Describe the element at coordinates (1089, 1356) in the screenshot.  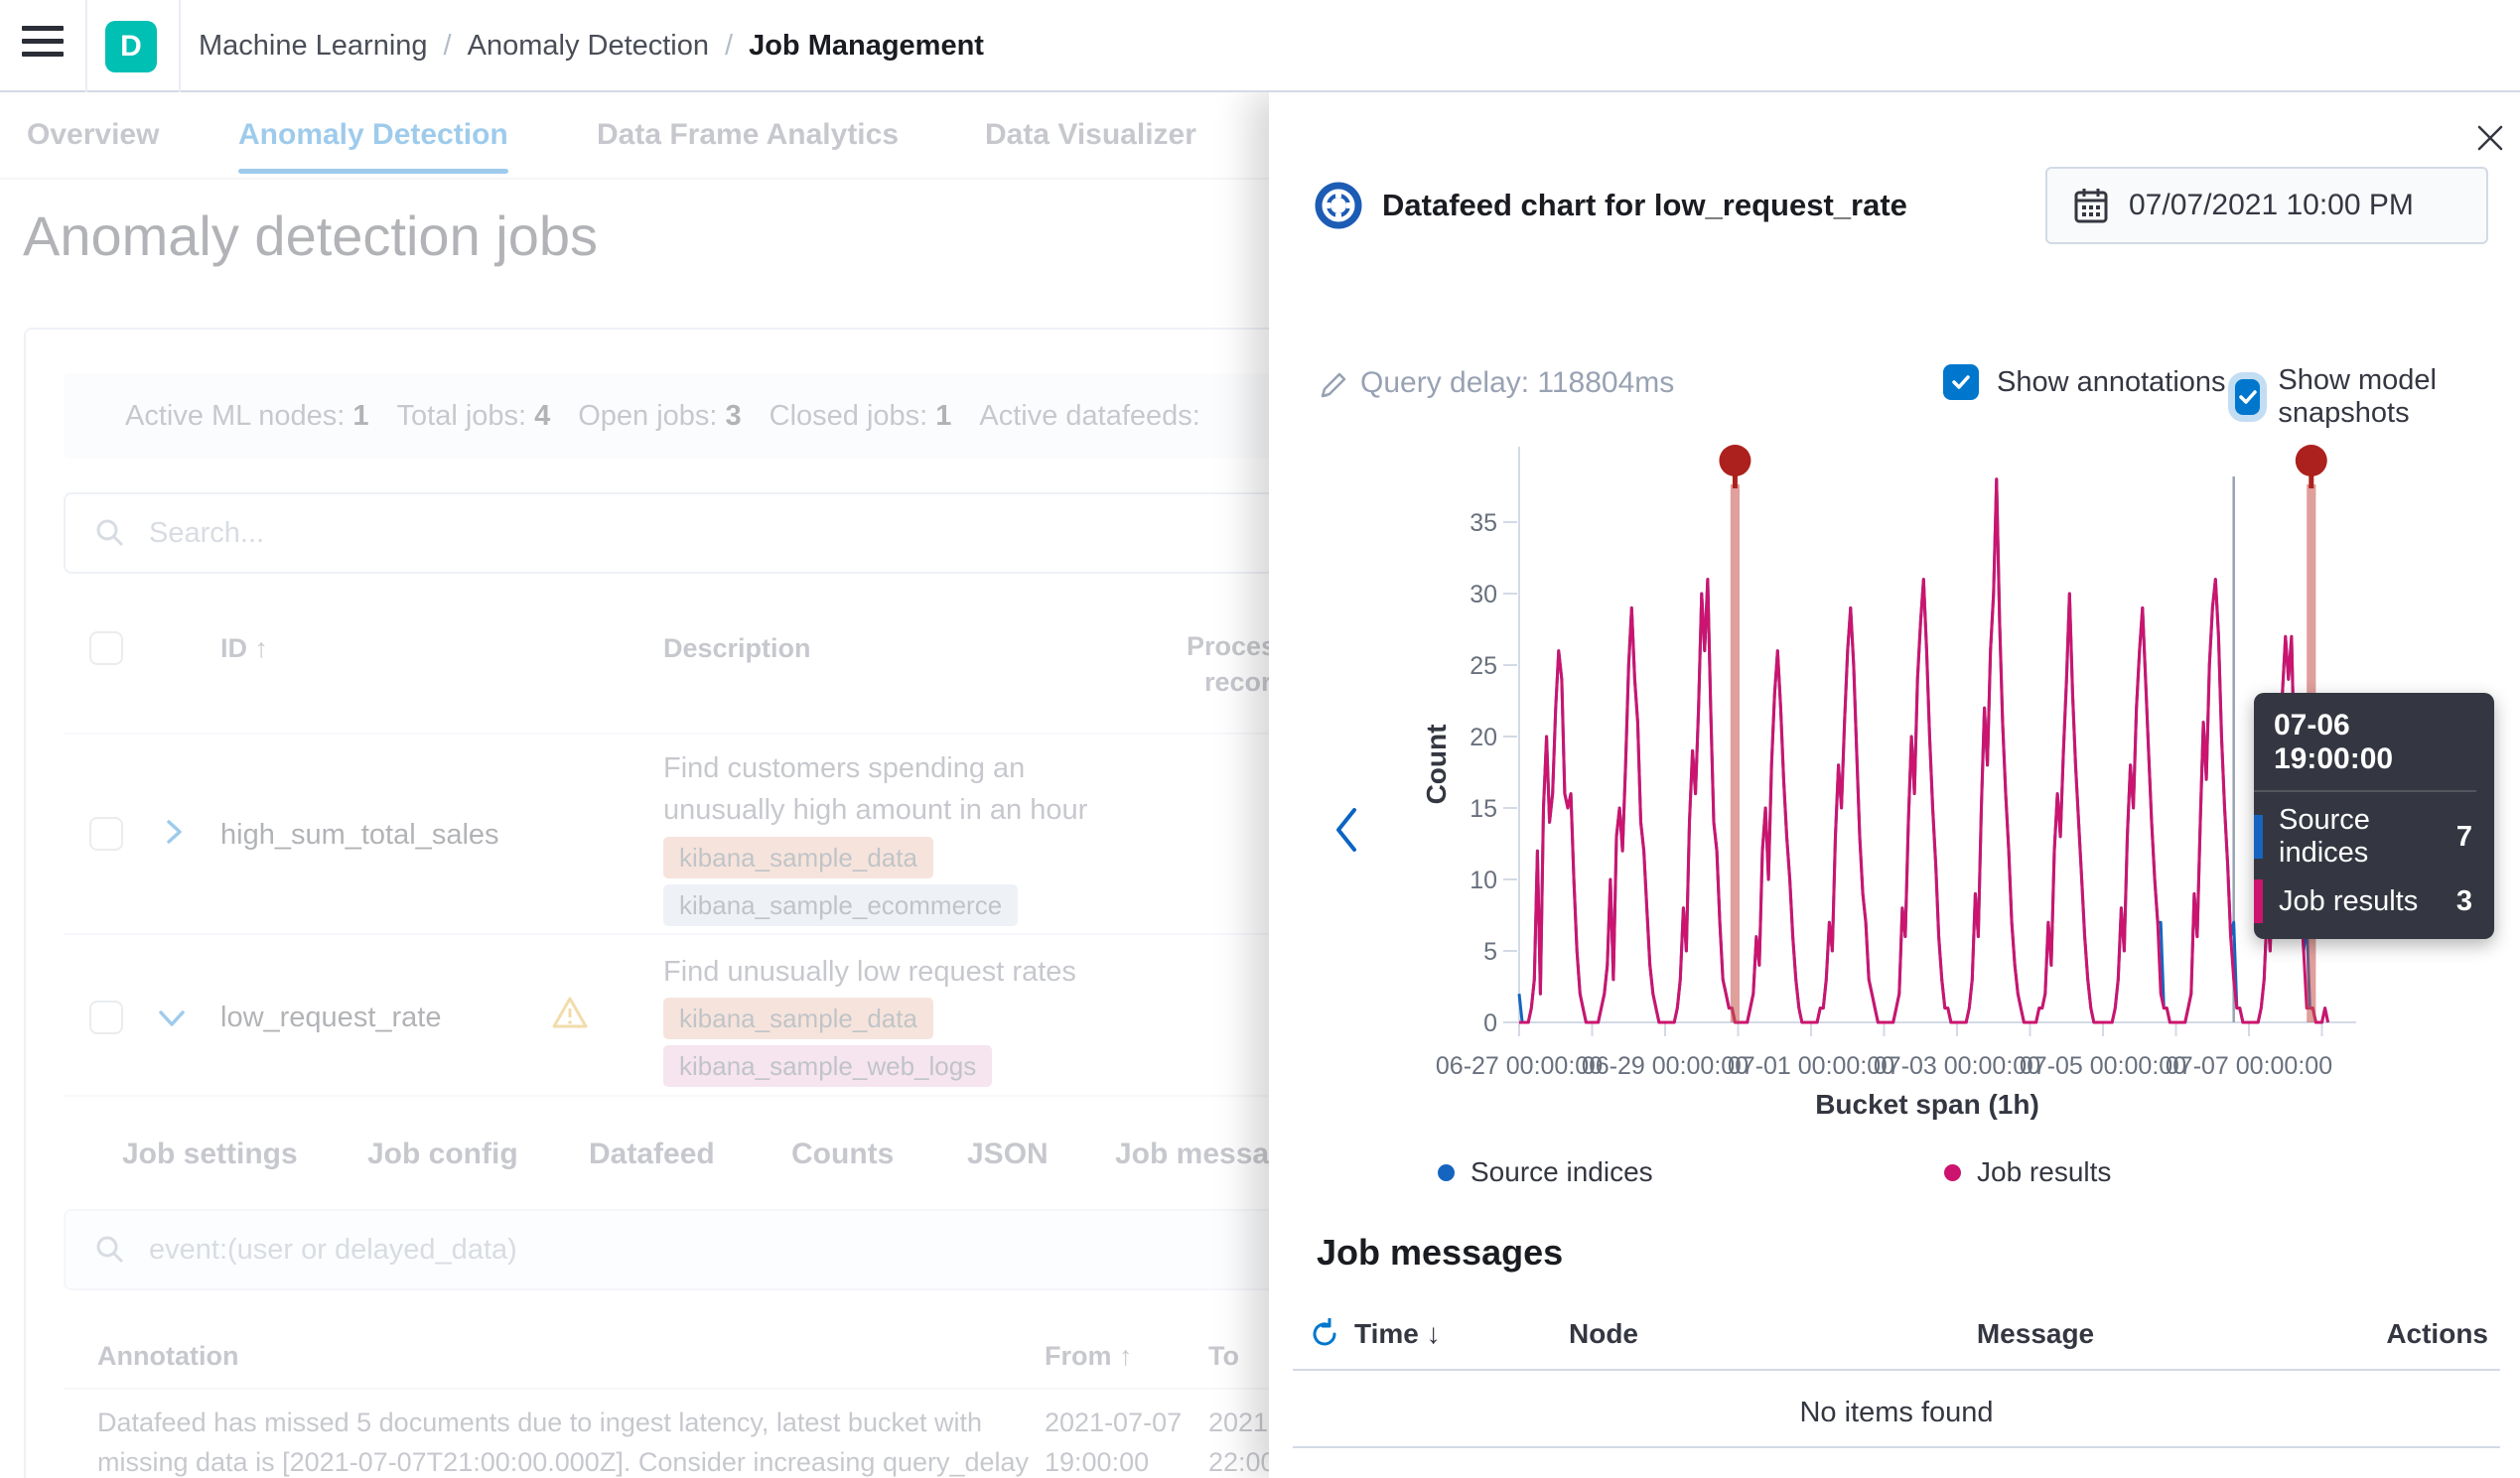
I see `column-header-from: From ↑` at that location.